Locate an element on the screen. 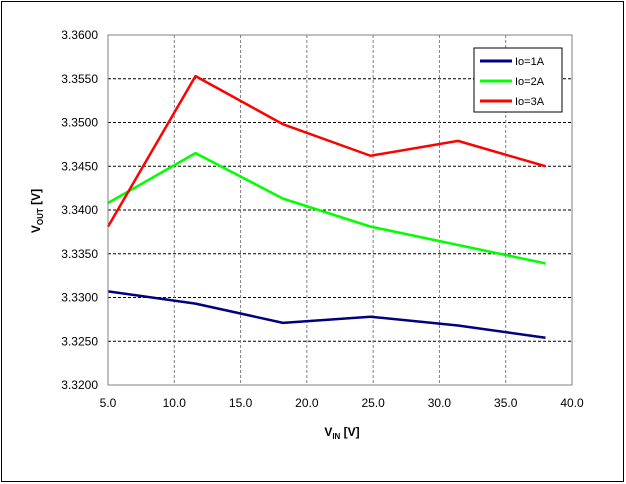 The image size is (626, 484). y-tick-label: 3.3400 is located at coordinates (79, 210).